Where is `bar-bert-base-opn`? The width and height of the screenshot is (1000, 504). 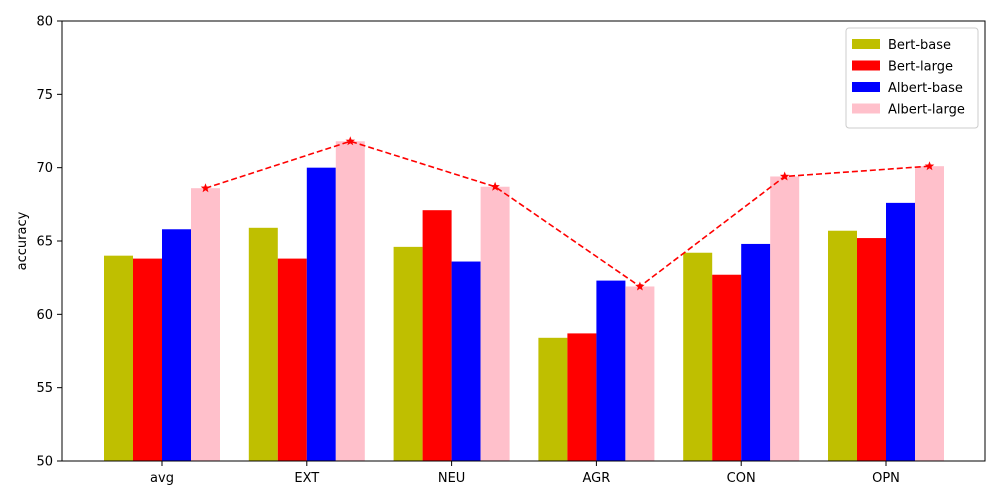
bar-bert-base-opn is located at coordinates (842, 345).